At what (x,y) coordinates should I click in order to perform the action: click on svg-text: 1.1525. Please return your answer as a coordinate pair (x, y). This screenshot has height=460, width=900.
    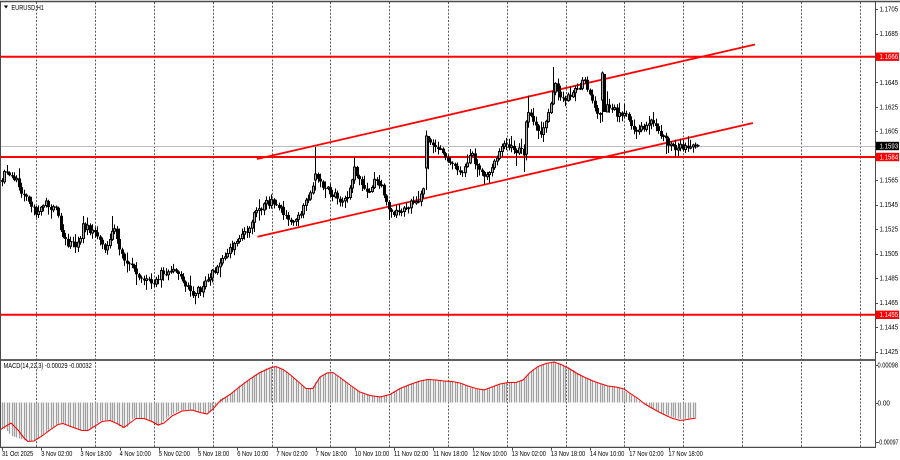
    Looking at the image, I should click on (889, 230).